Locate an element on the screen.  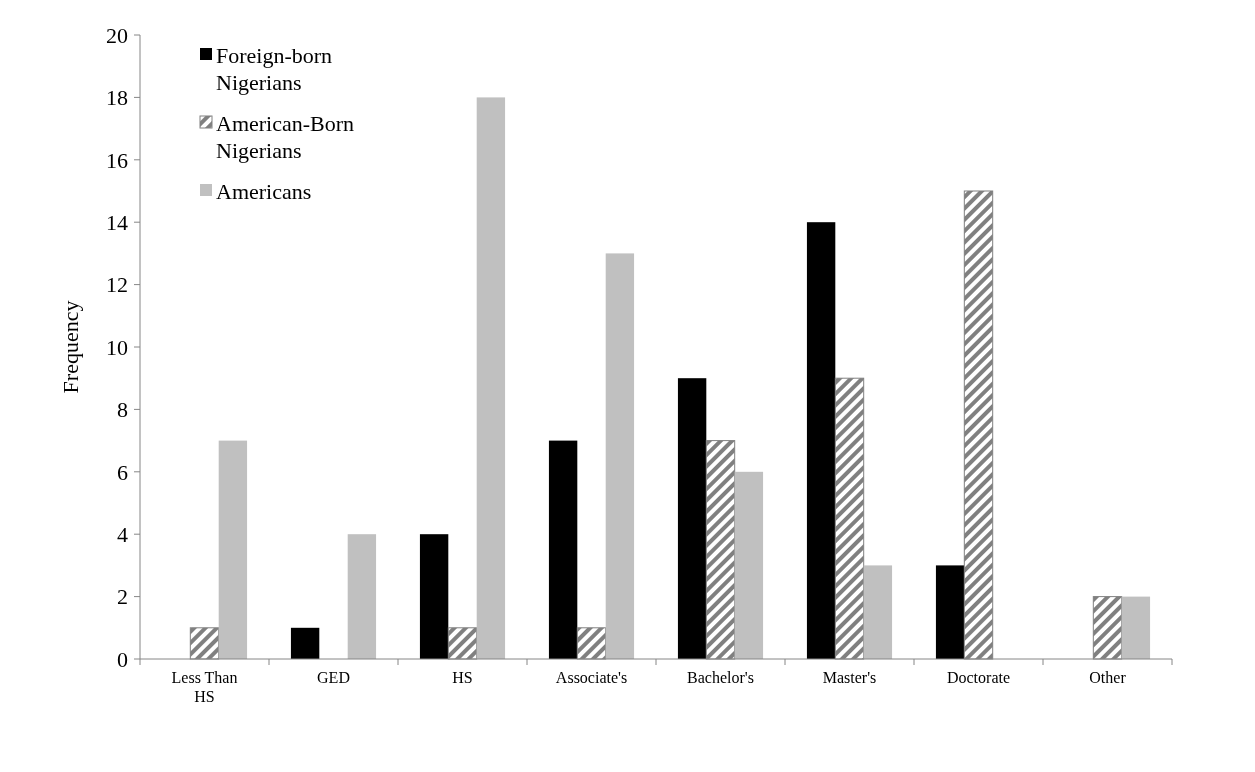
x-tick-label: Doctorate is located at coordinates (978, 677).